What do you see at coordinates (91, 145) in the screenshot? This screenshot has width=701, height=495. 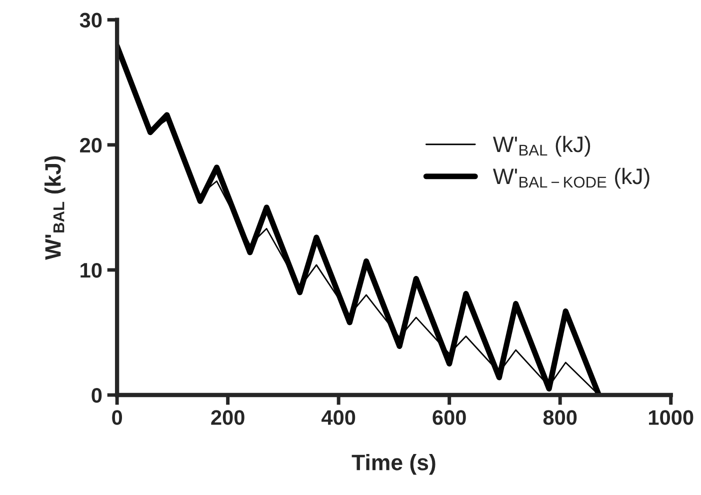 I see `y-tick-label: 20` at bounding box center [91, 145].